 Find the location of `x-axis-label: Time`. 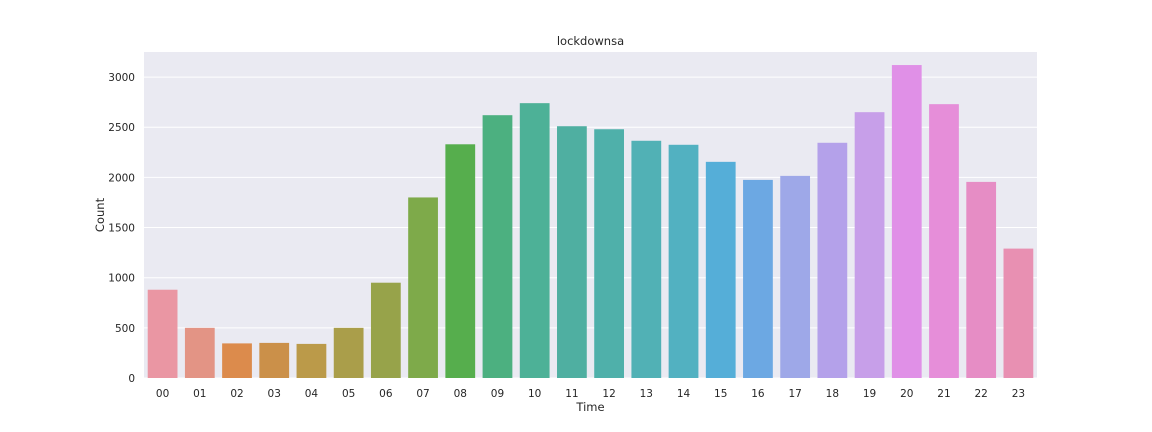

x-axis-label: Time is located at coordinates (589, 407).